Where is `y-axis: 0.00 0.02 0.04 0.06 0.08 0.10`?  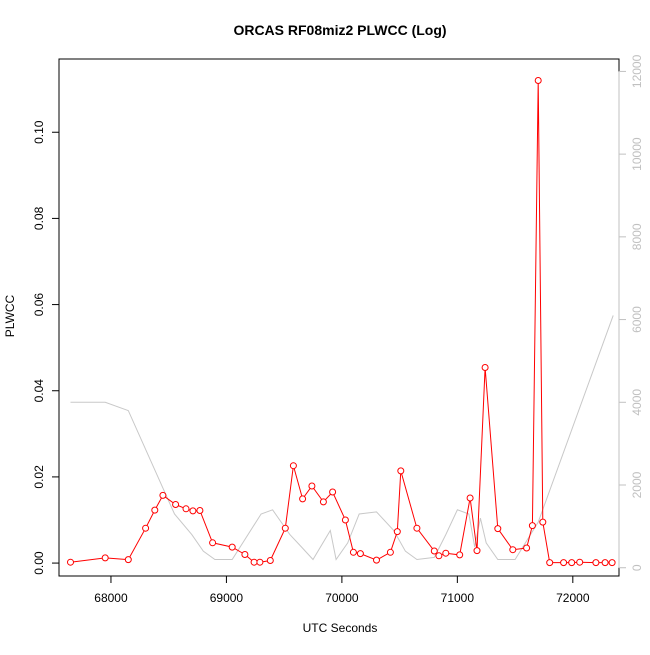
y-axis: 0.00 0.02 0.04 0.06 0.08 0.10 is located at coordinates (46, 347).